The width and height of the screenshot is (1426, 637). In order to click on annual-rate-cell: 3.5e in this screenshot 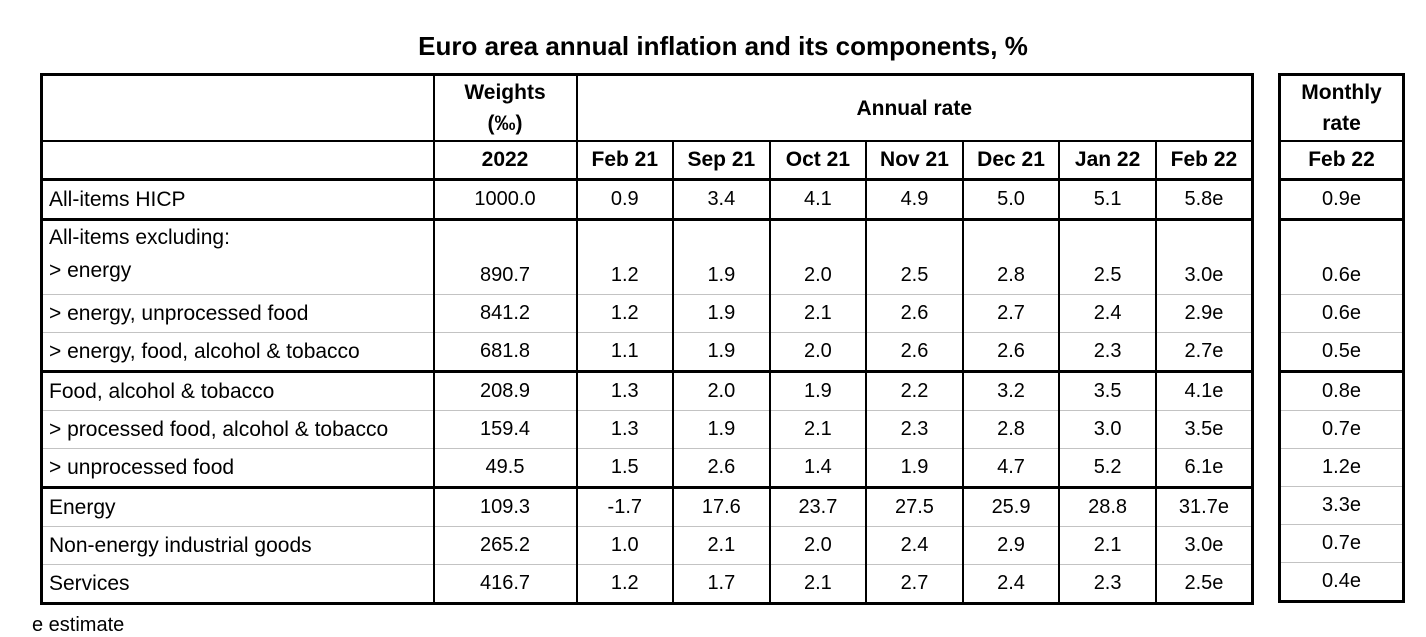, I will do `click(1204, 429)`.